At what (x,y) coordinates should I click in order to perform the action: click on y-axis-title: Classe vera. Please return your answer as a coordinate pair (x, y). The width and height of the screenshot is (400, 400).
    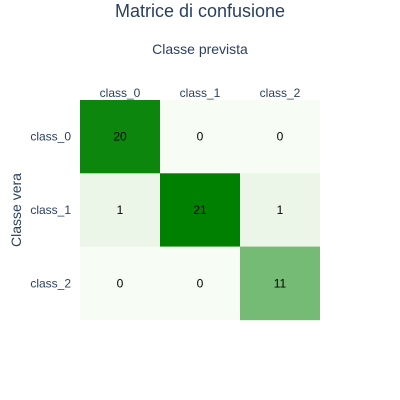
    Looking at the image, I should click on (16, 210).